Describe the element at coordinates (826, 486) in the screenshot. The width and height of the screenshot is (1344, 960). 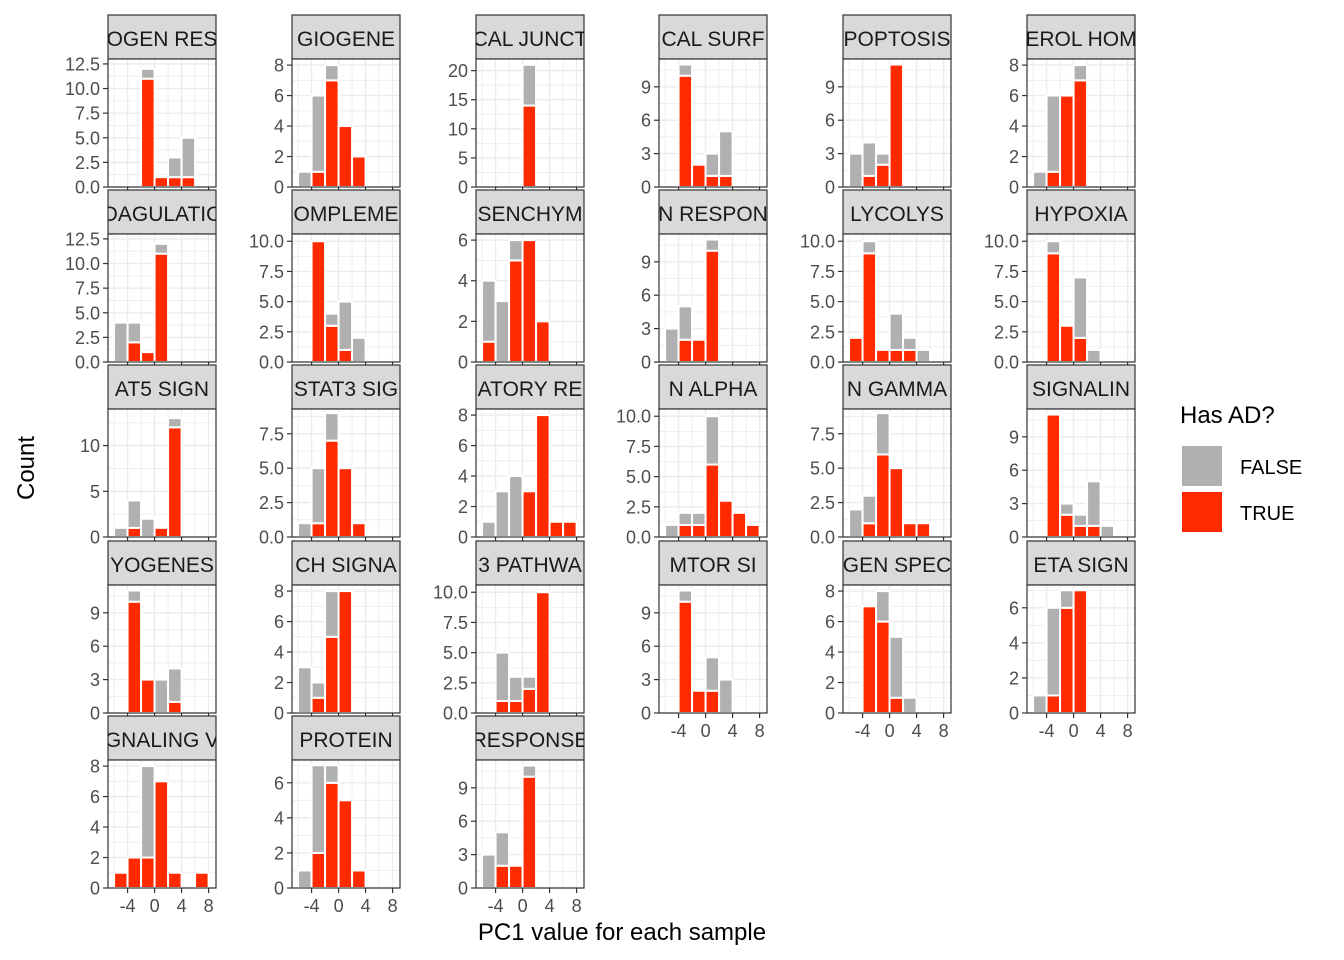
I see `y-axis: 0.0 2.5 5.0 7.5` at that location.